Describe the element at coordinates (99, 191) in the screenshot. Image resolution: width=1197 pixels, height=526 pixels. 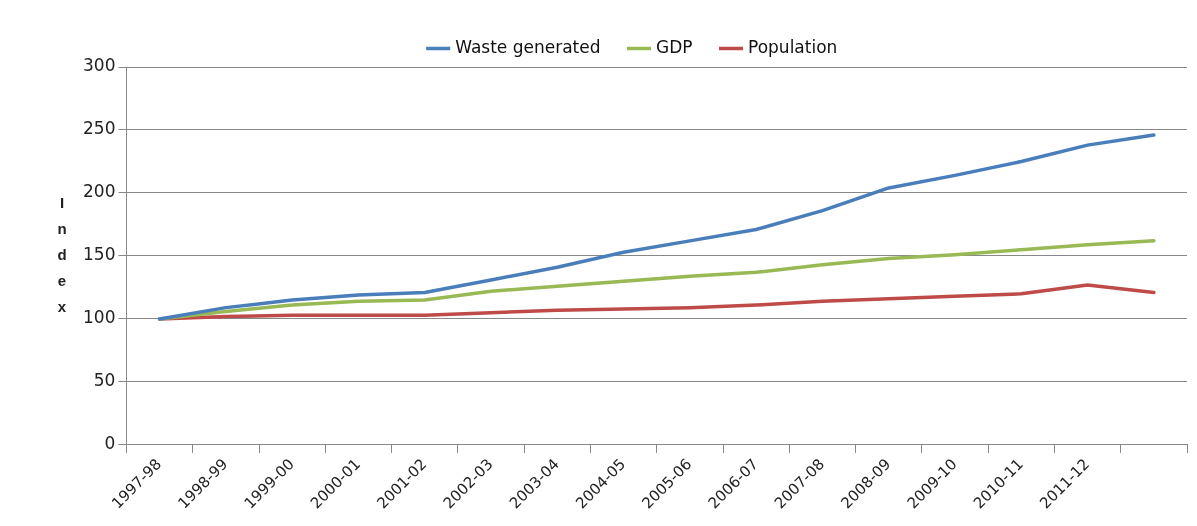
I see `y-tick-label: 200` at that location.